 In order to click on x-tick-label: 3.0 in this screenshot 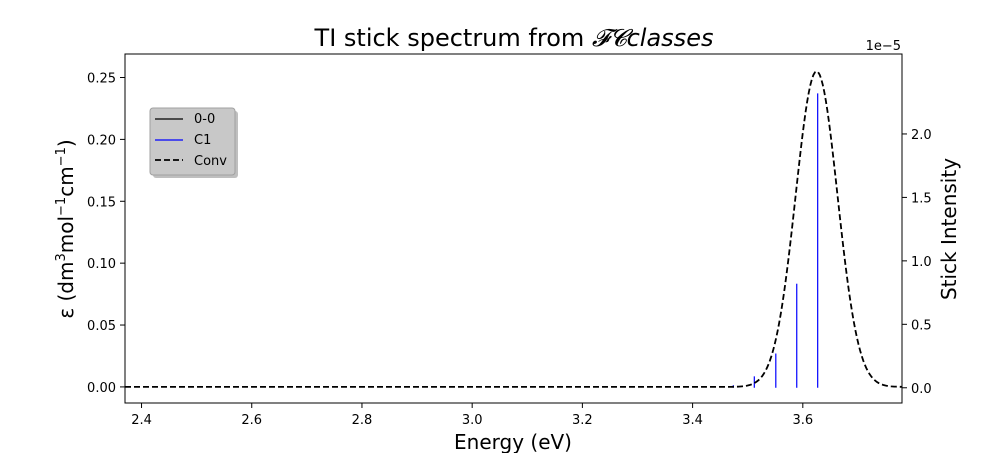, I will do `click(472, 420)`.